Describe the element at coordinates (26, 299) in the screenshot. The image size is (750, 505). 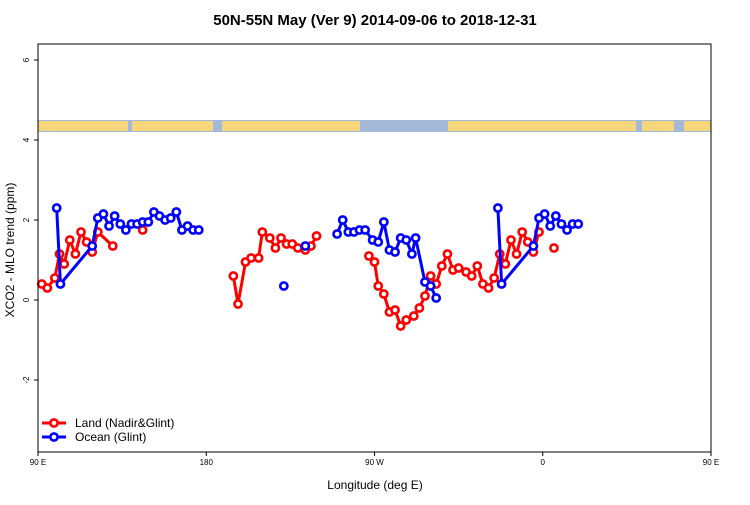
I see `y-tick-label: 0` at that location.